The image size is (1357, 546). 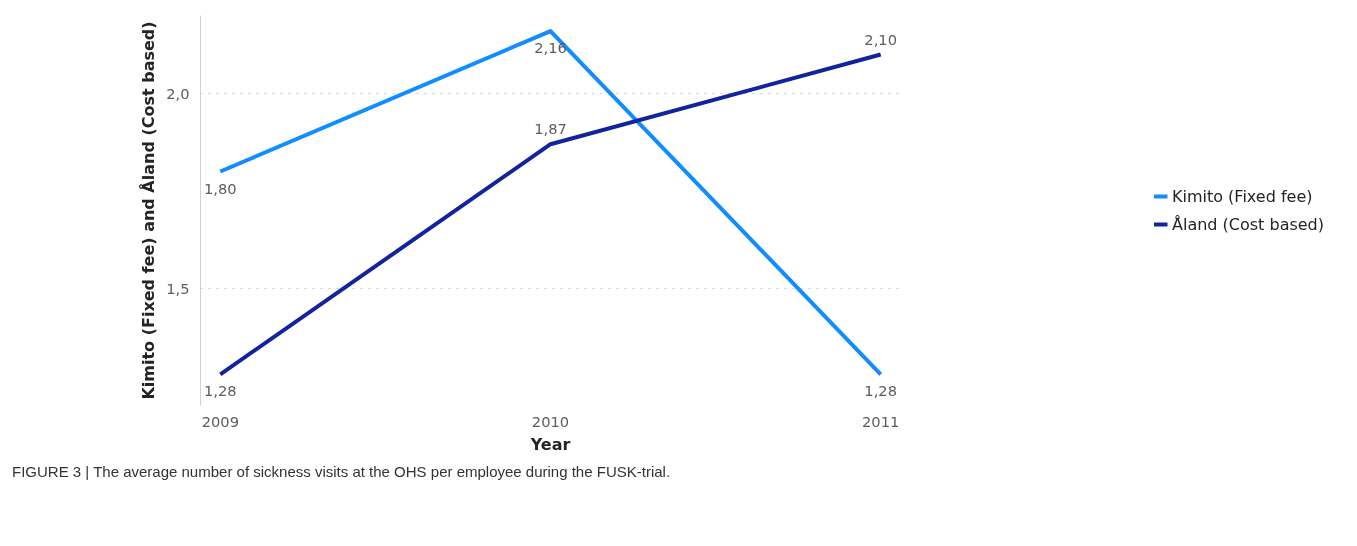 What do you see at coordinates (1242, 196) in the screenshot?
I see `legend-label: Kimito (Fixed fee)` at bounding box center [1242, 196].